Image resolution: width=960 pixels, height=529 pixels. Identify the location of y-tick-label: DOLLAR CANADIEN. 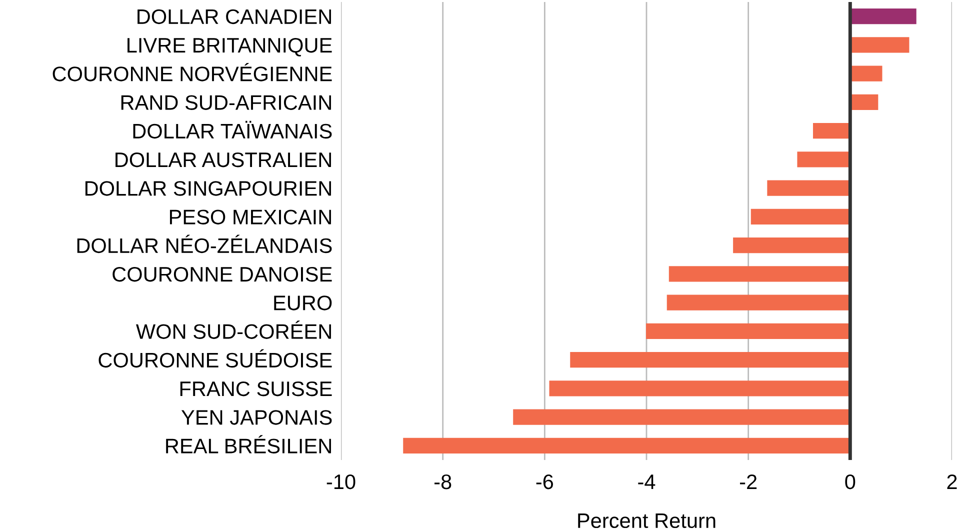
(234, 16).